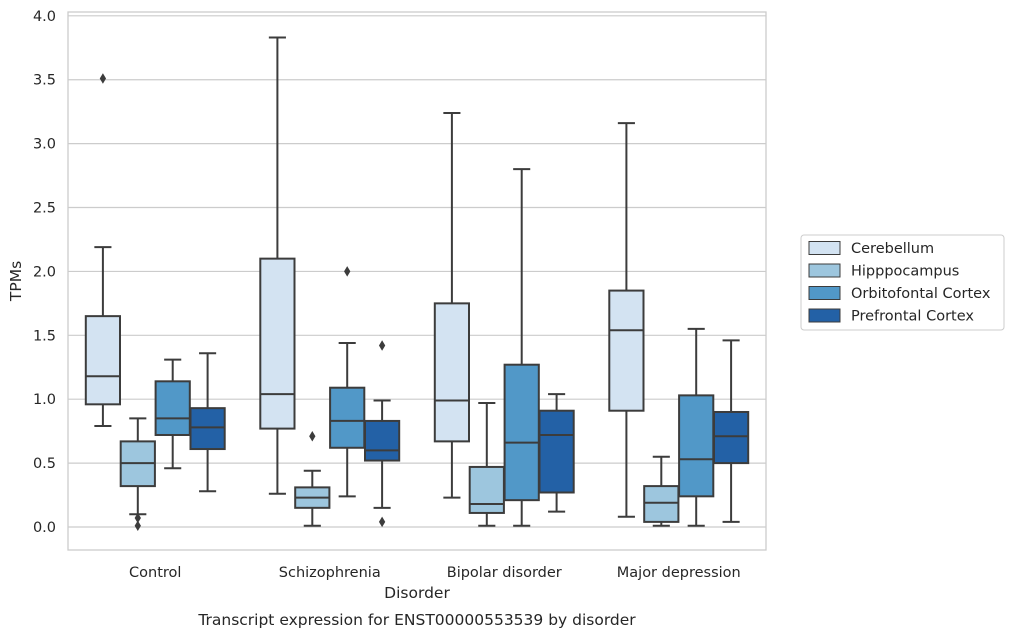 This screenshot has height=641, width=1014. I want to click on legend-label-0: Cerebellum, so click(892, 249).